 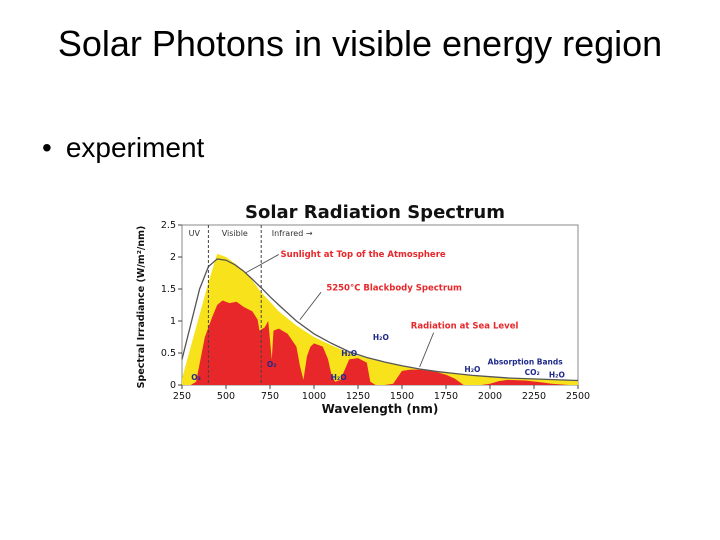 What do you see at coordinates (226, 396) in the screenshot?
I see `x-tick-label: 500` at bounding box center [226, 396].